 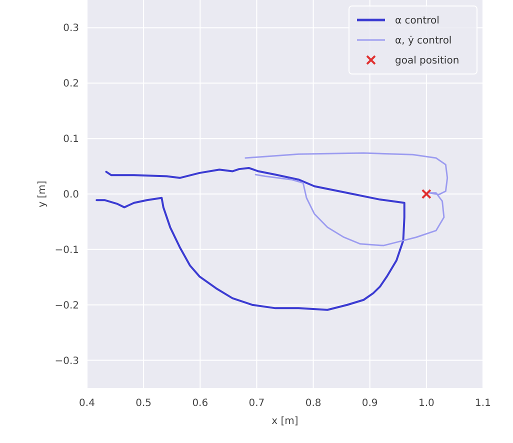 What do you see at coordinates (87, 403) in the screenshot?
I see `x-tick-label: 0.4` at bounding box center [87, 403].